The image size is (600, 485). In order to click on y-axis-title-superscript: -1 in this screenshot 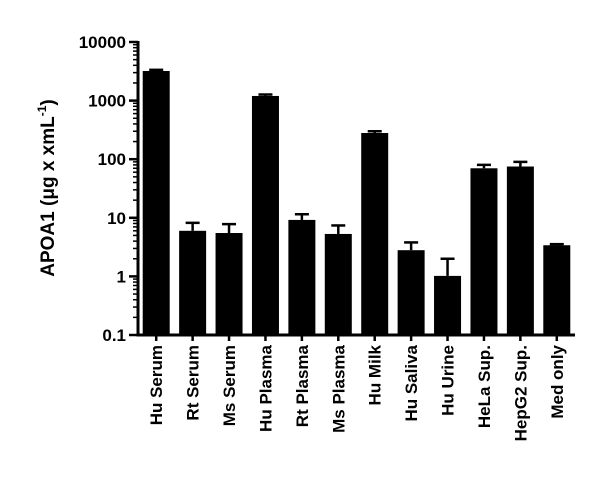, I will do `click(42, 110)`.